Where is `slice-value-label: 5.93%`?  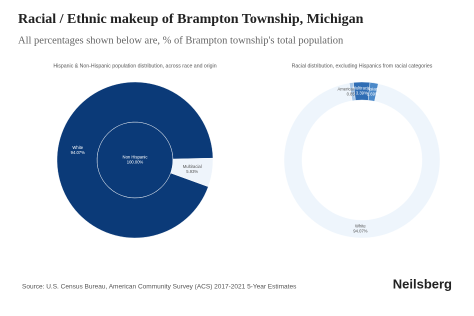
slice-value-label: 5.93% is located at coordinates (192, 171).